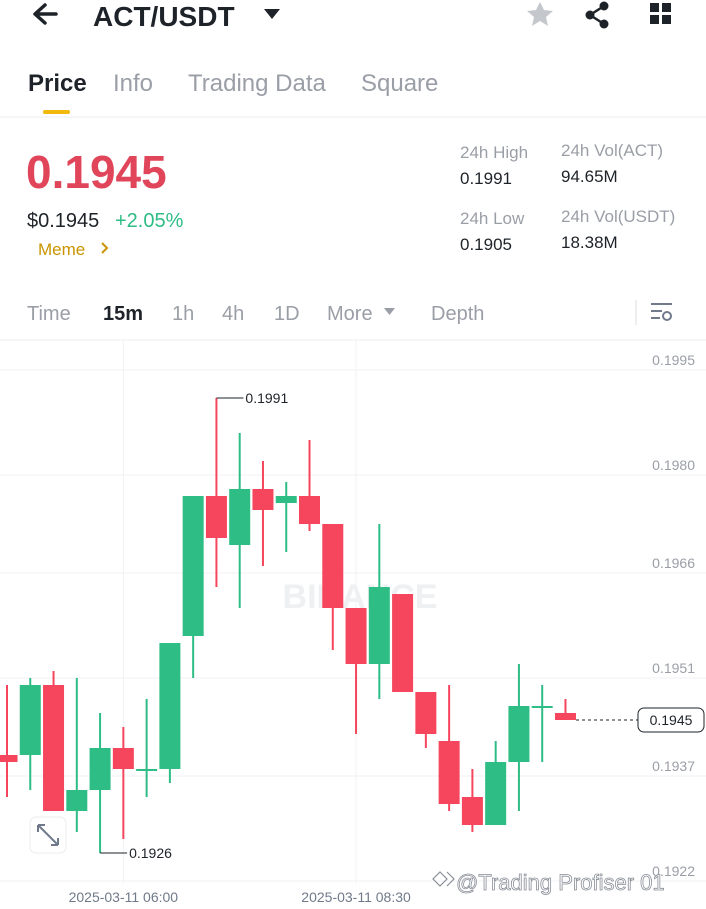 The height and width of the screenshot is (909, 706). Describe the element at coordinates (673, 465) in the screenshot. I see `y-tick-label: 0.1980` at that location.